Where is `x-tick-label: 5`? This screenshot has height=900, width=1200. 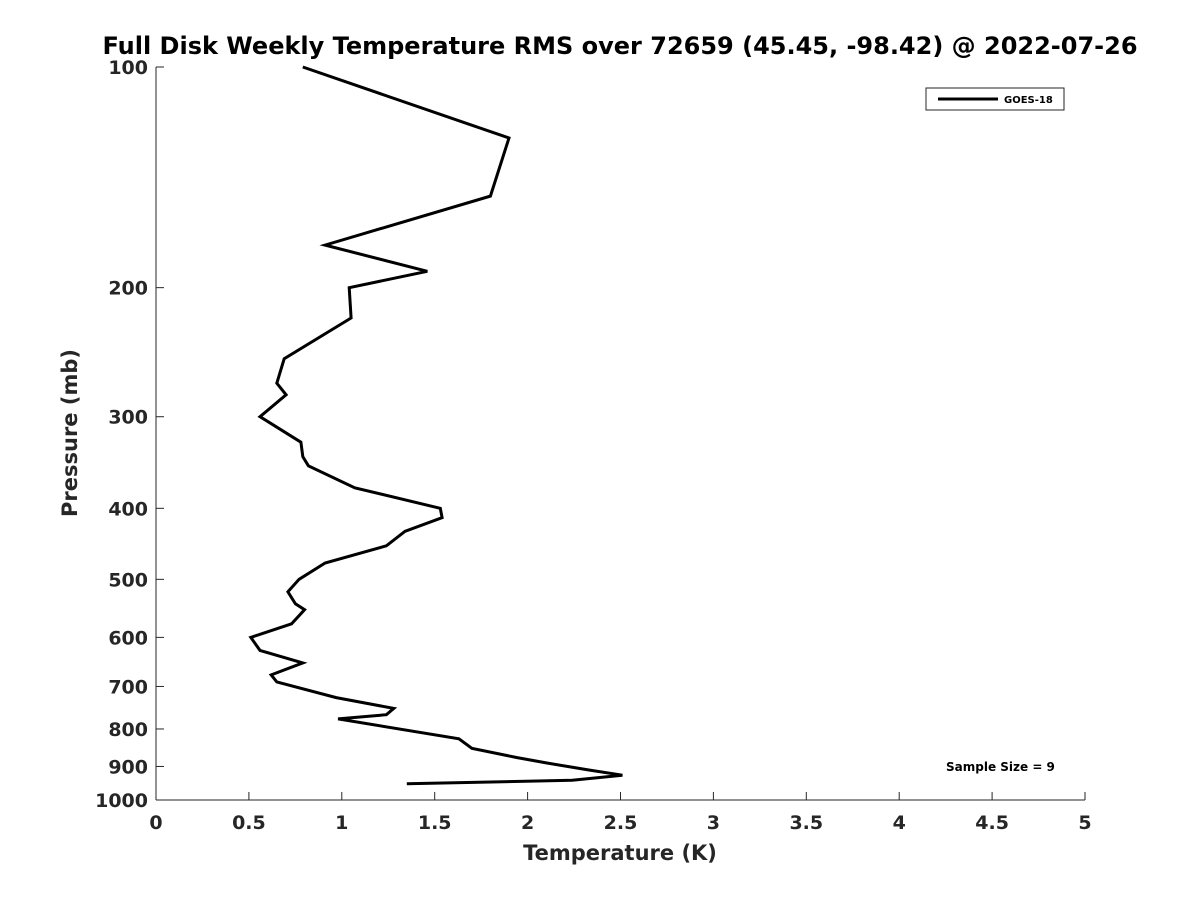
x-tick-label: 5 is located at coordinates (1084, 823).